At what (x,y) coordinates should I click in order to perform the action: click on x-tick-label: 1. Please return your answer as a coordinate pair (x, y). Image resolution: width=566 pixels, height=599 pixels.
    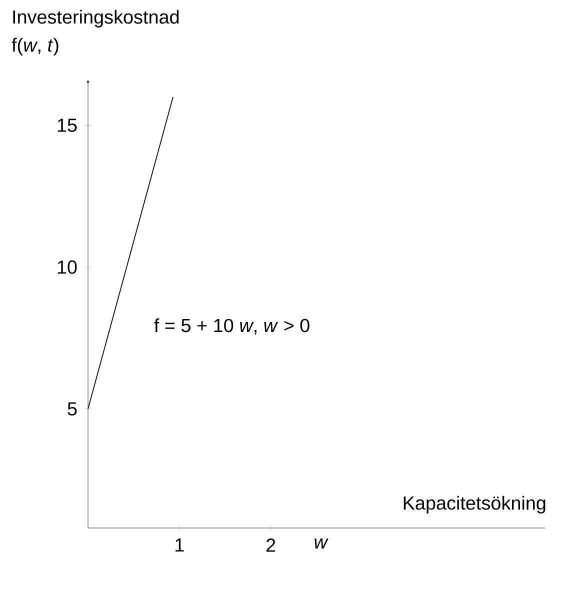
    Looking at the image, I should click on (180, 545).